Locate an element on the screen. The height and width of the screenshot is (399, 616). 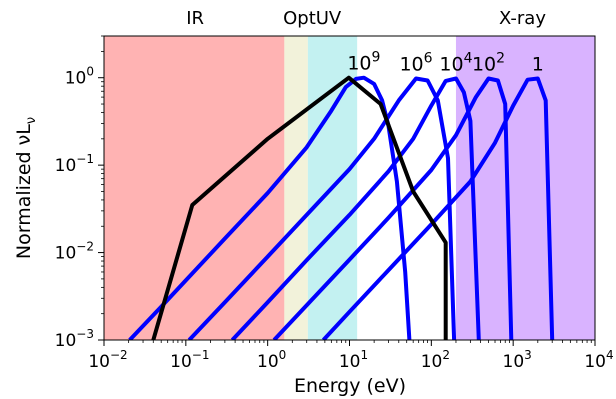
y-axis-label: Normalized νLν is located at coordinates (26, 188).